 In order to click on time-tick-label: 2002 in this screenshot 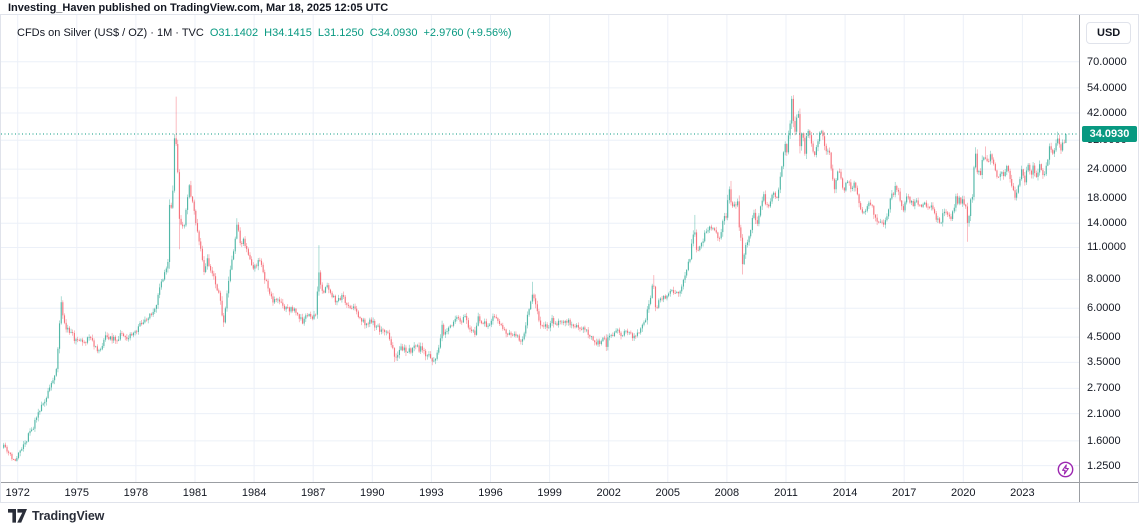, I will do `click(608, 493)`.